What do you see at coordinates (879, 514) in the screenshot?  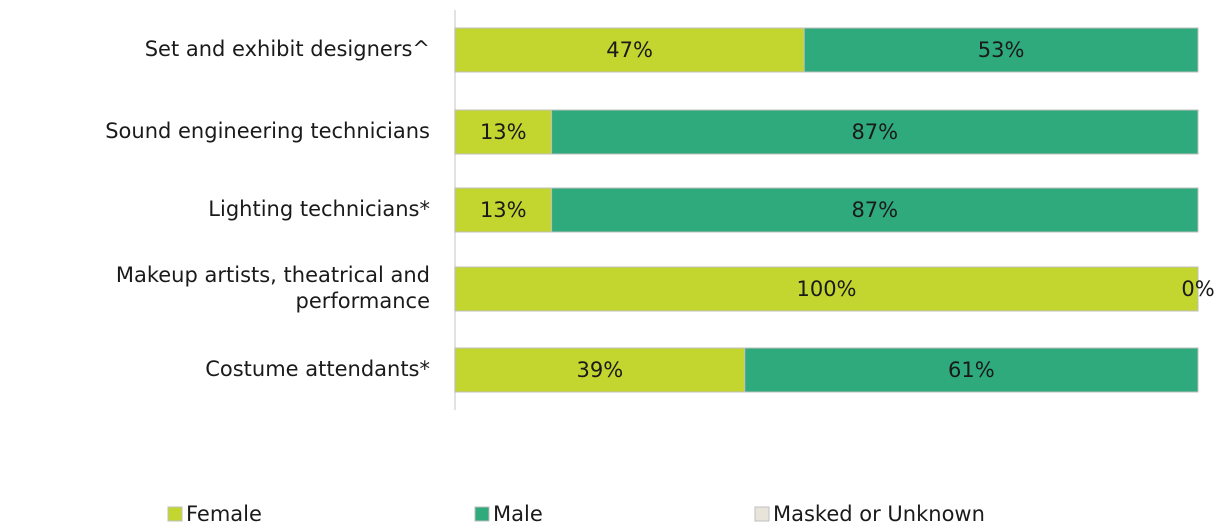 I see `legend-label: Masked or Unknown` at bounding box center [879, 514].